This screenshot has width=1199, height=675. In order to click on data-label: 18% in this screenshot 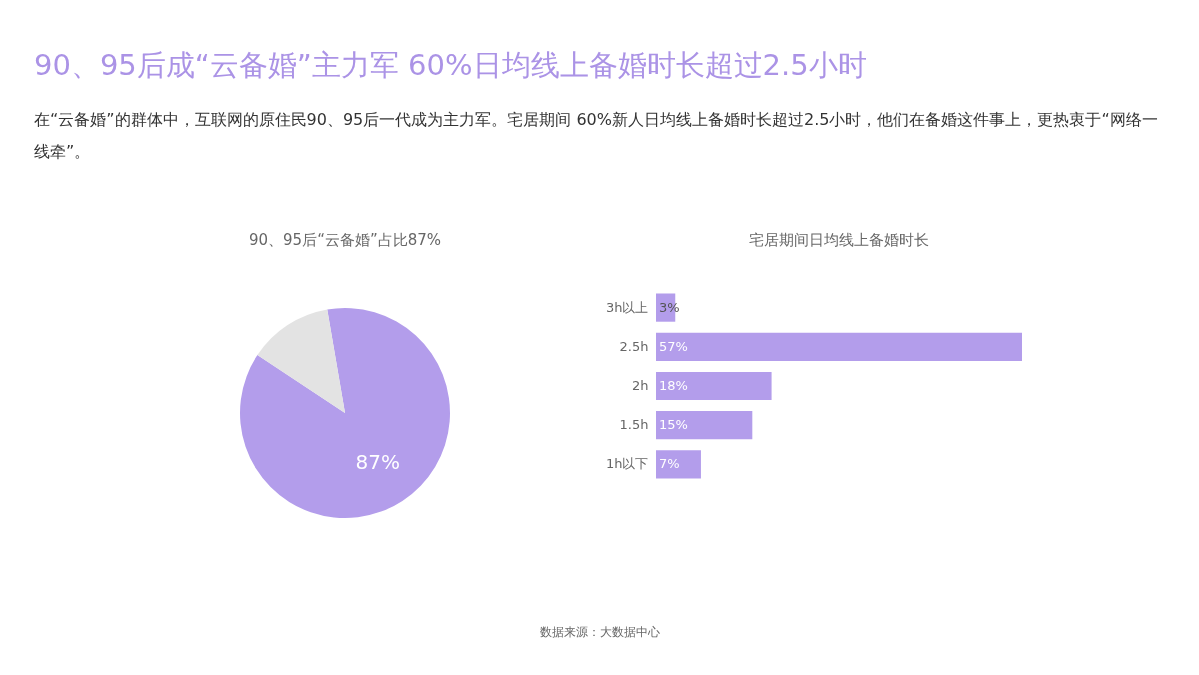, I will do `click(673, 385)`.